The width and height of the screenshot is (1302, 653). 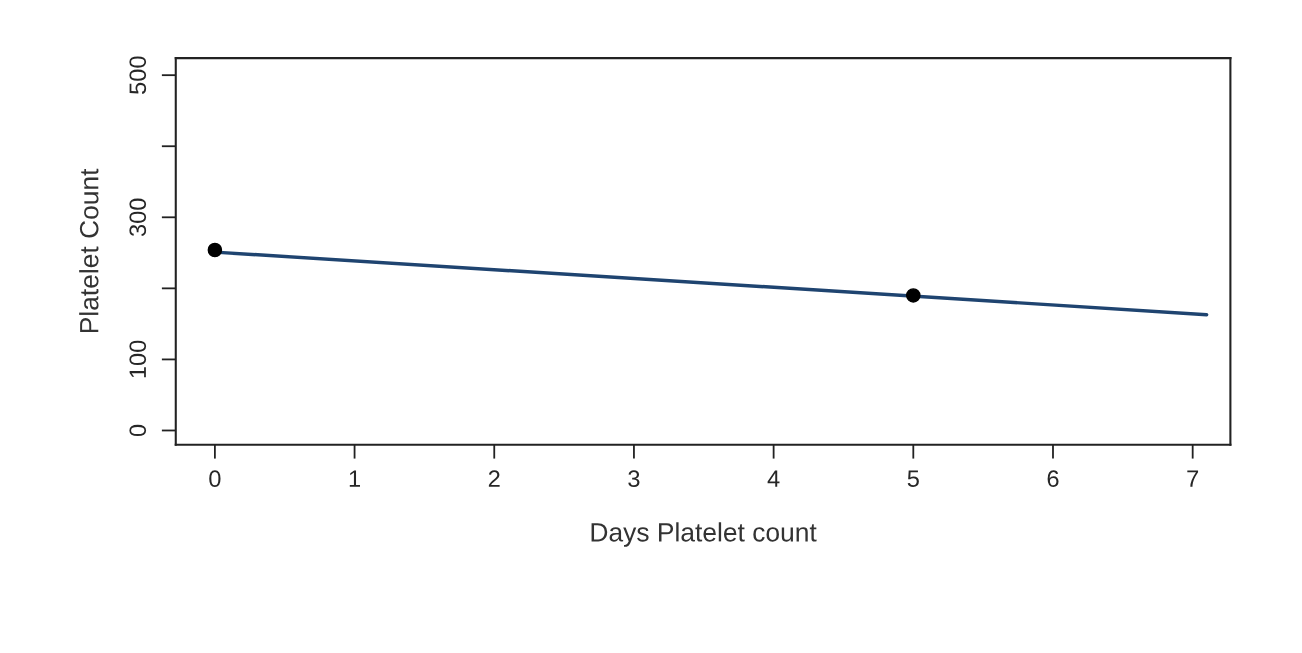 What do you see at coordinates (89, 250) in the screenshot?
I see `y-axis-title: Platelet Count` at bounding box center [89, 250].